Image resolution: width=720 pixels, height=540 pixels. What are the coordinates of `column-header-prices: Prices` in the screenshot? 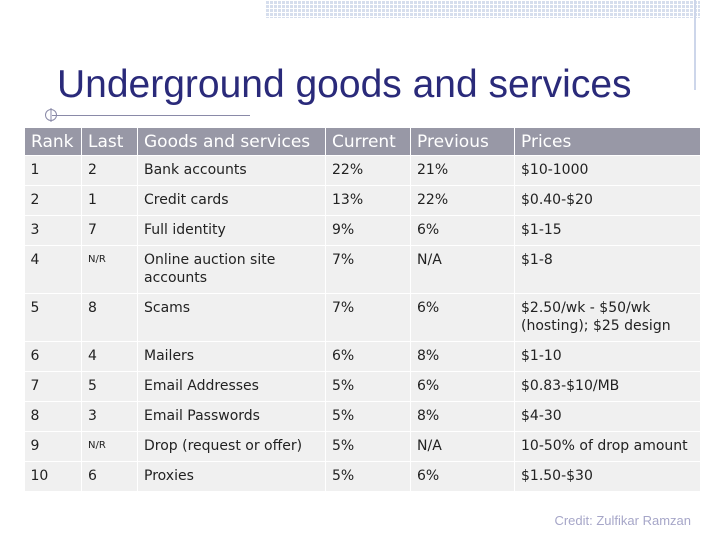 It's located at (607, 141).